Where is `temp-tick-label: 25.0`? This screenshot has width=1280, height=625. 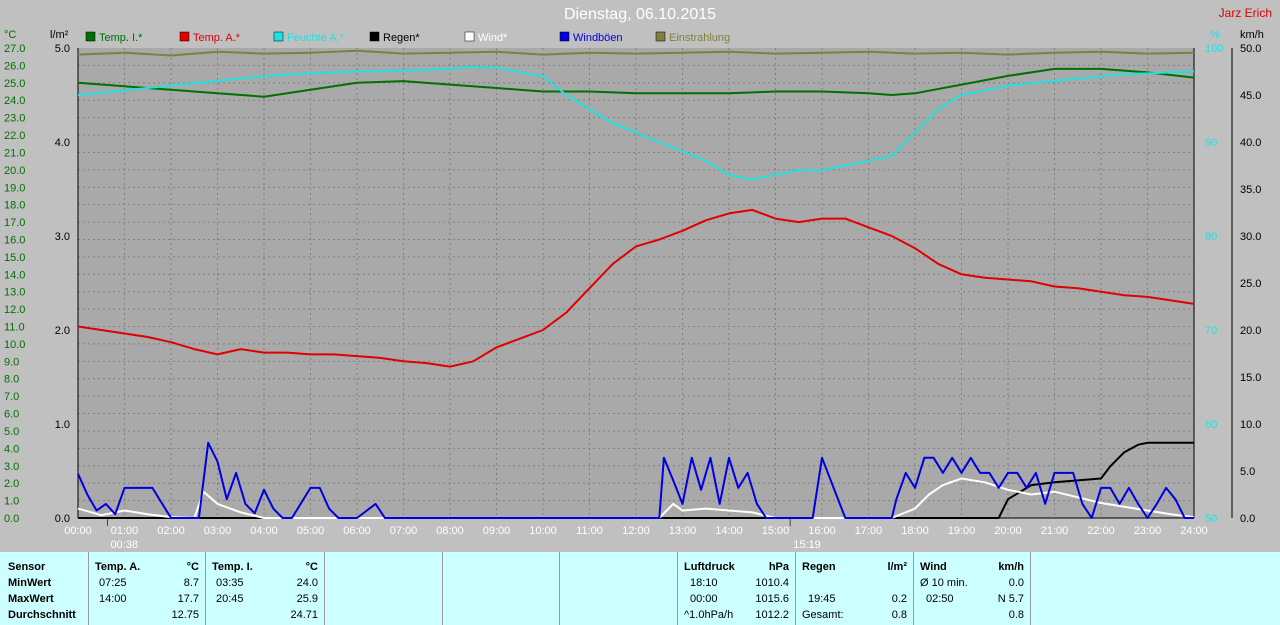
temp-tick-label: 25.0 is located at coordinates (14, 84).